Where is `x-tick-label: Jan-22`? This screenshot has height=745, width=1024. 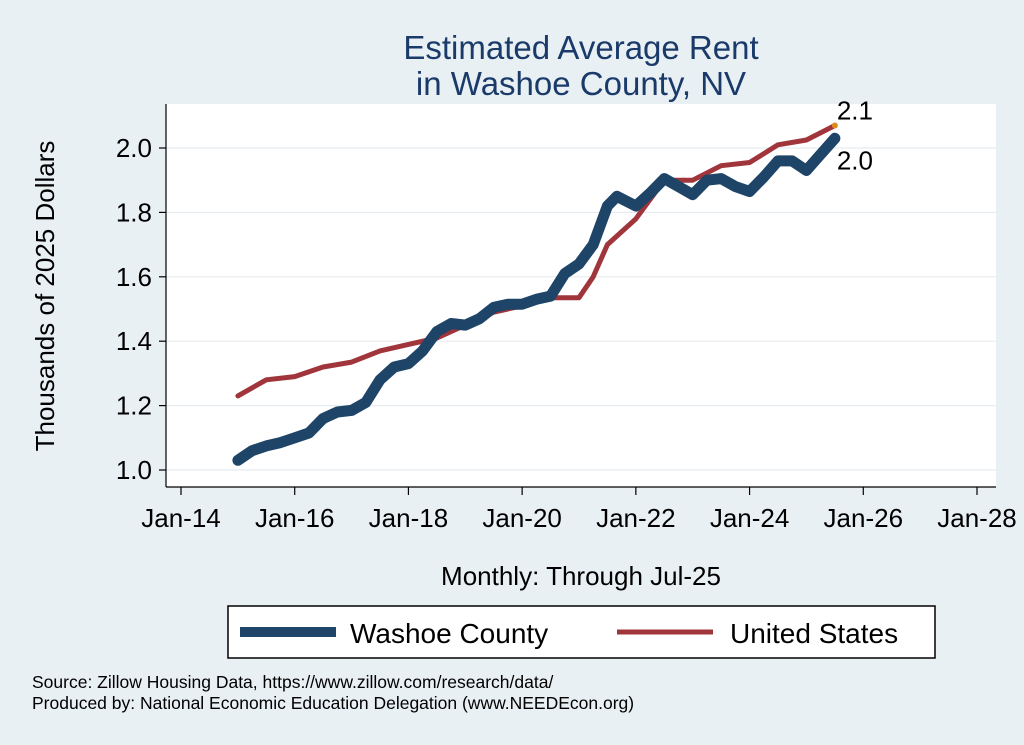 x-tick-label: Jan-22 is located at coordinates (636, 518).